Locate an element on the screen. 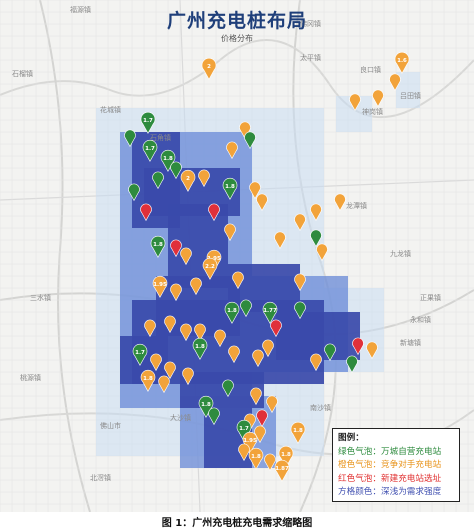 The height and width of the screenshot is (530, 474). orange-pin: 2.2 is located at coordinates (210, 269).